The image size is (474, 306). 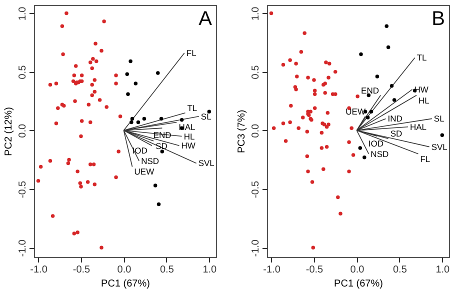 I want to click on series-label: SD, so click(x=396, y=133).